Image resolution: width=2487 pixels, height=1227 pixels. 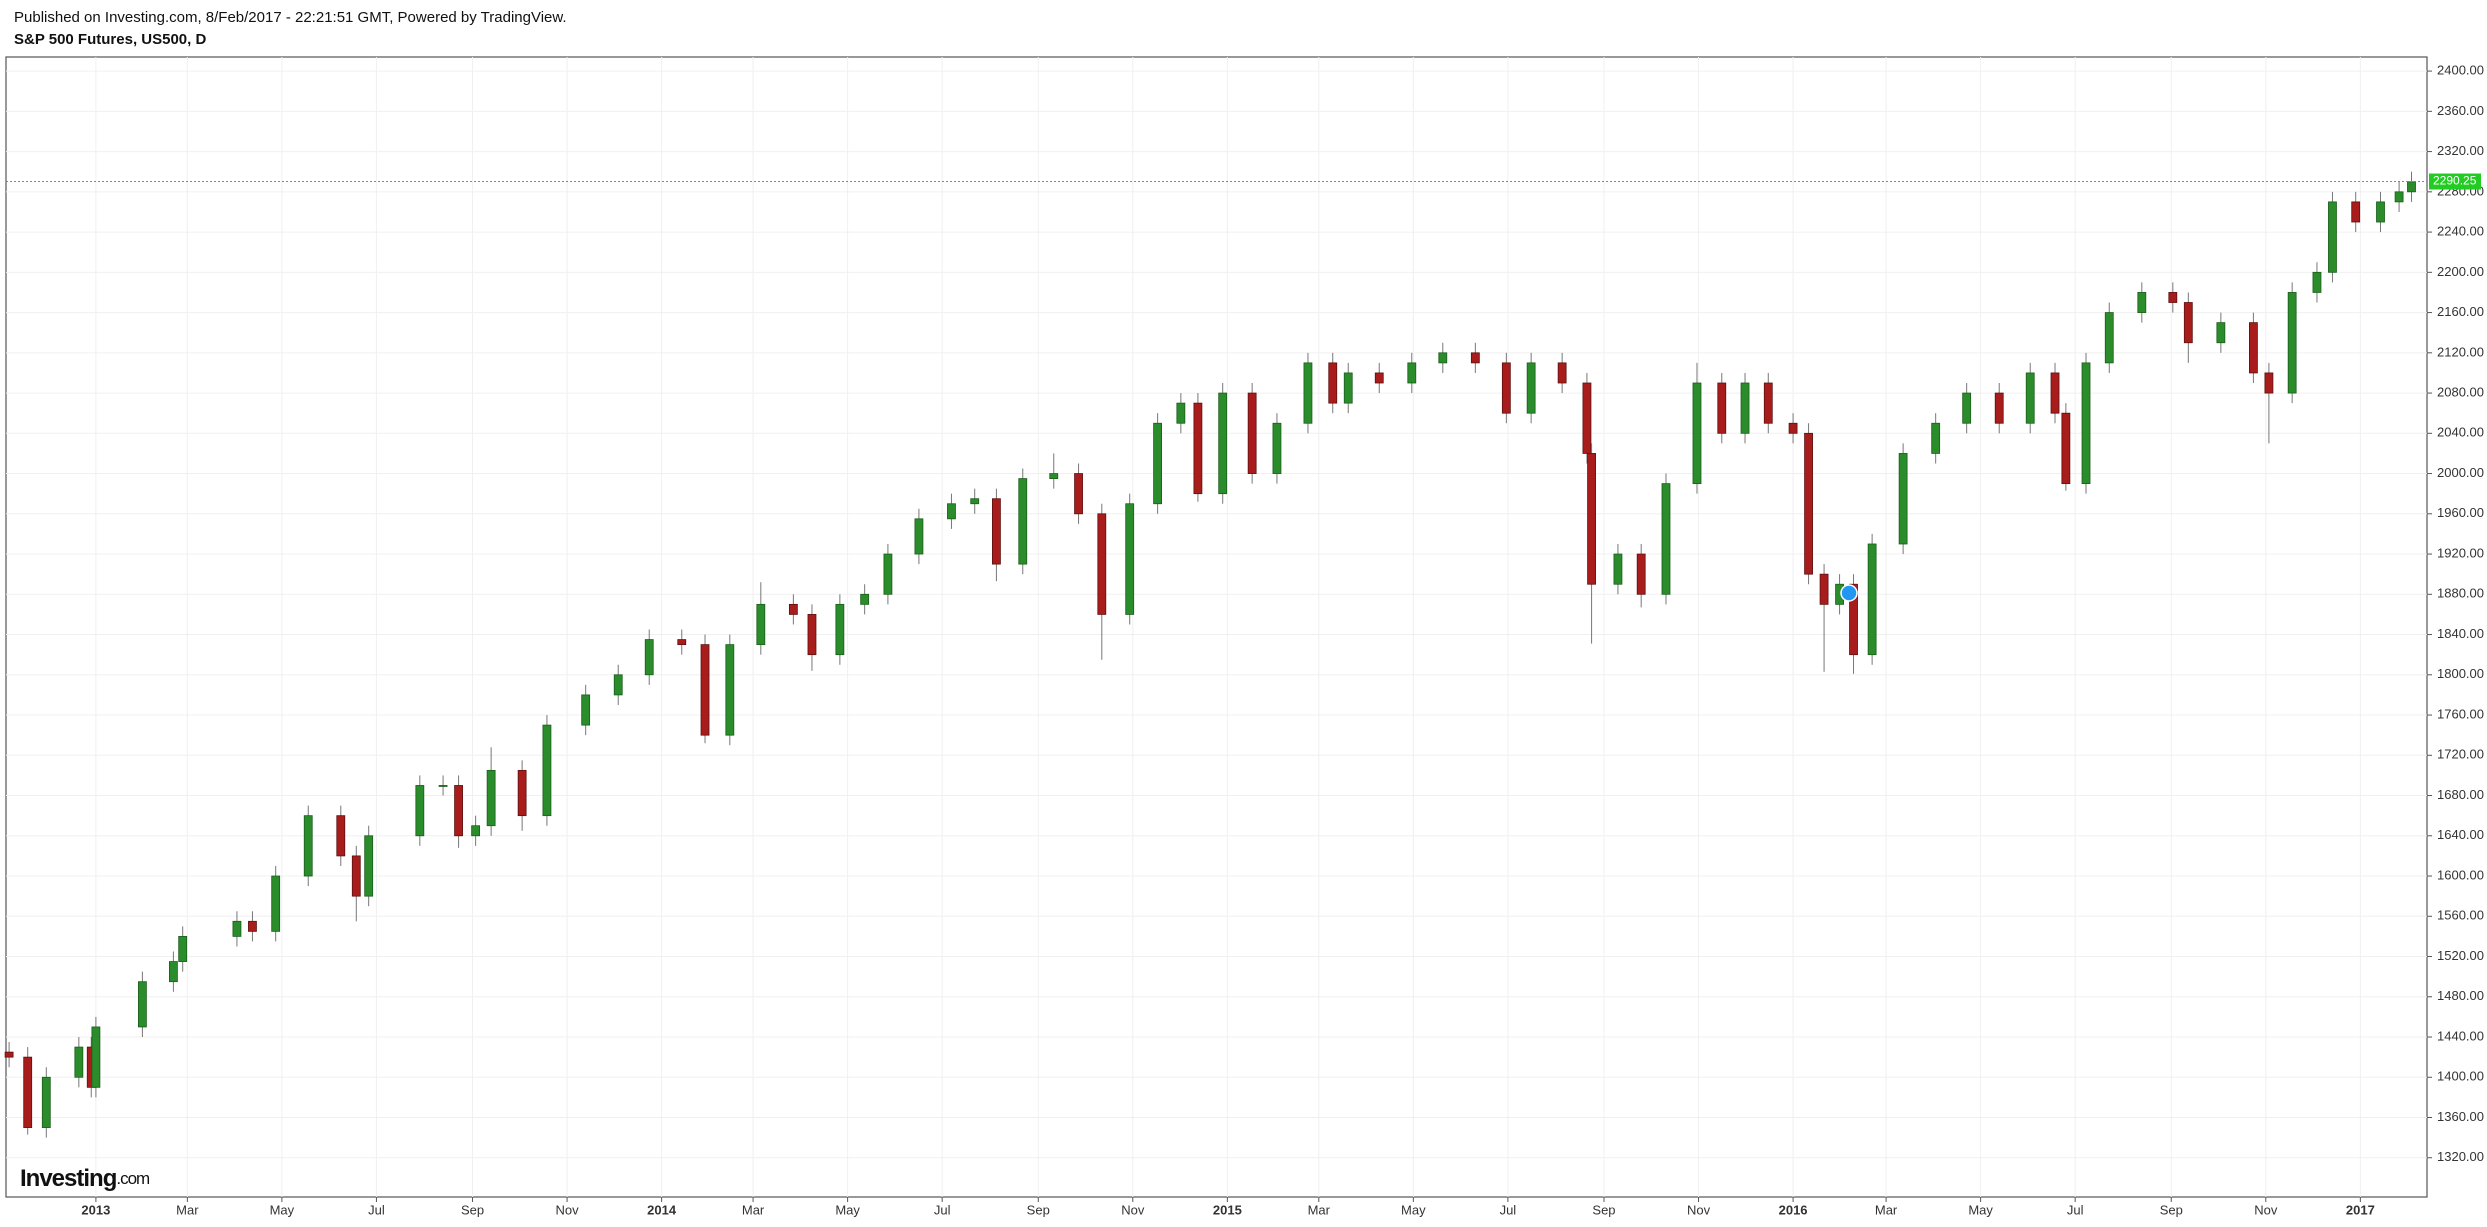 I want to click on y-tick-label: 2240.00, so click(x=2460, y=231).